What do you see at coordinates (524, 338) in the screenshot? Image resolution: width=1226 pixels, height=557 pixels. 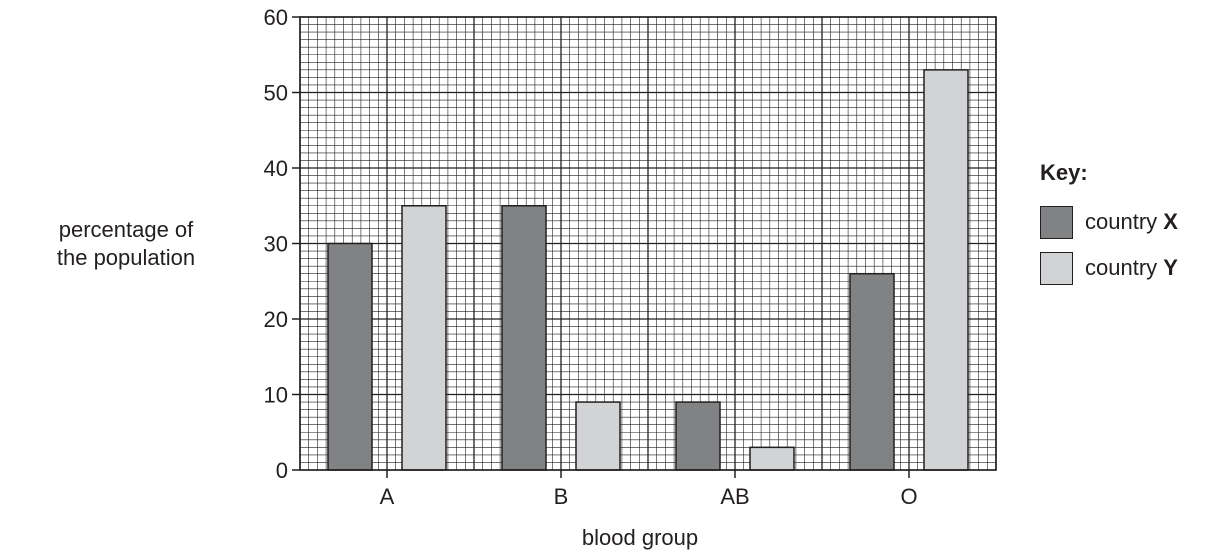 I see `bar-b-country-x` at bounding box center [524, 338].